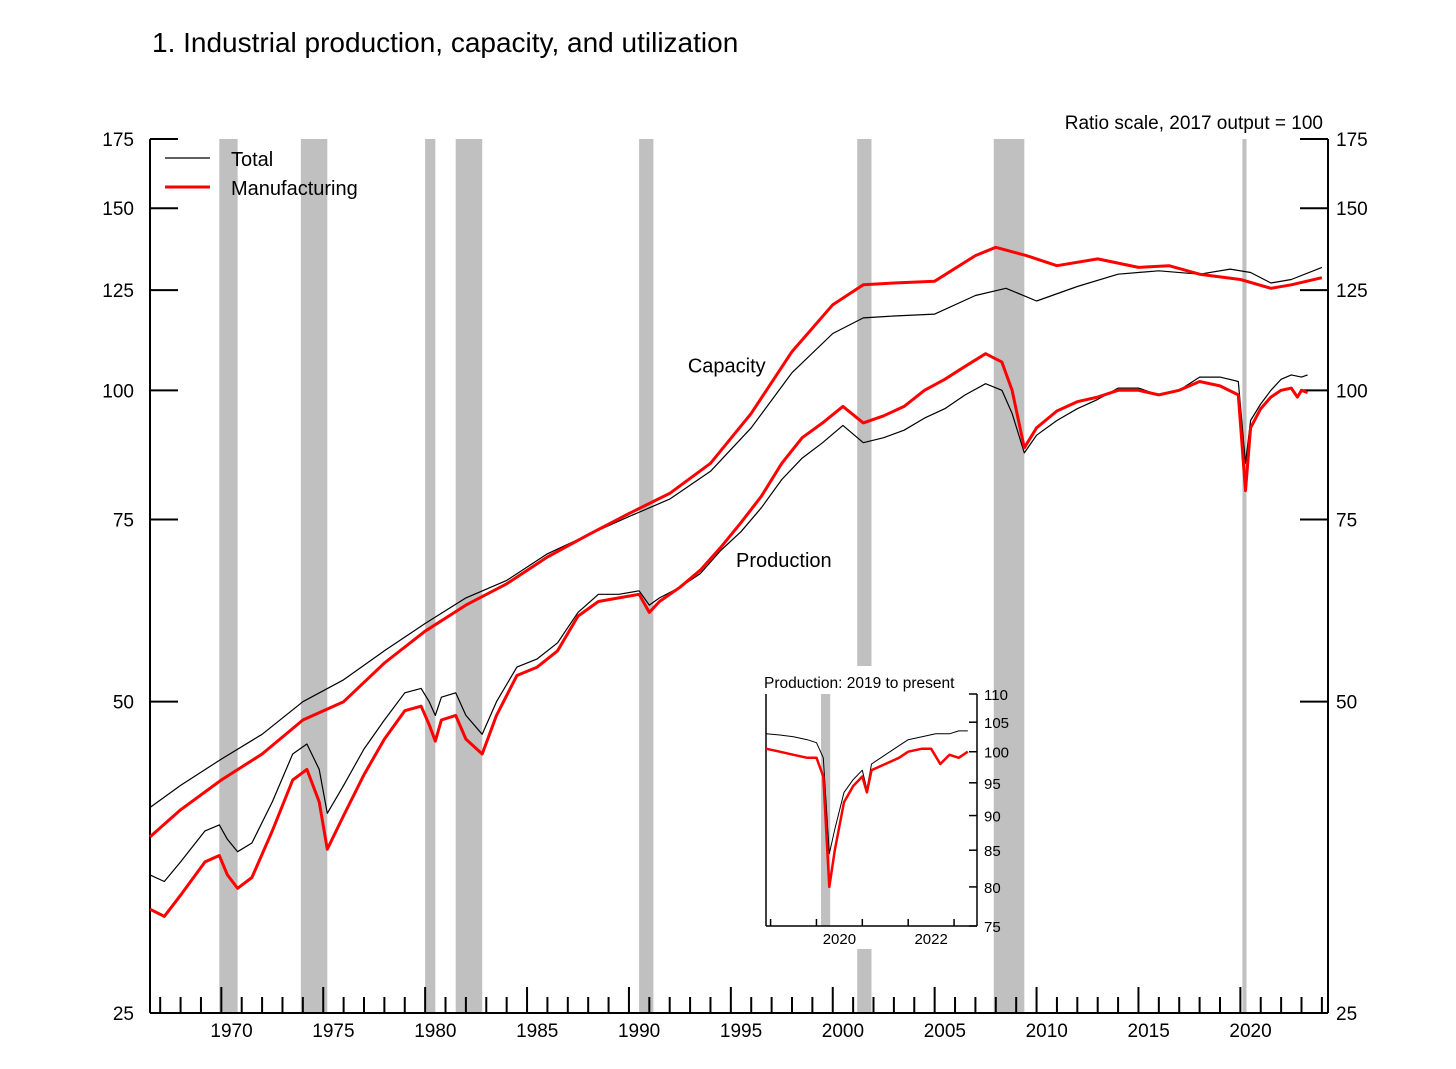 This screenshot has height=1069, width=1456. What do you see at coordinates (123, 521) in the screenshot?
I see `y-tick-label-left-75: 75` at bounding box center [123, 521].